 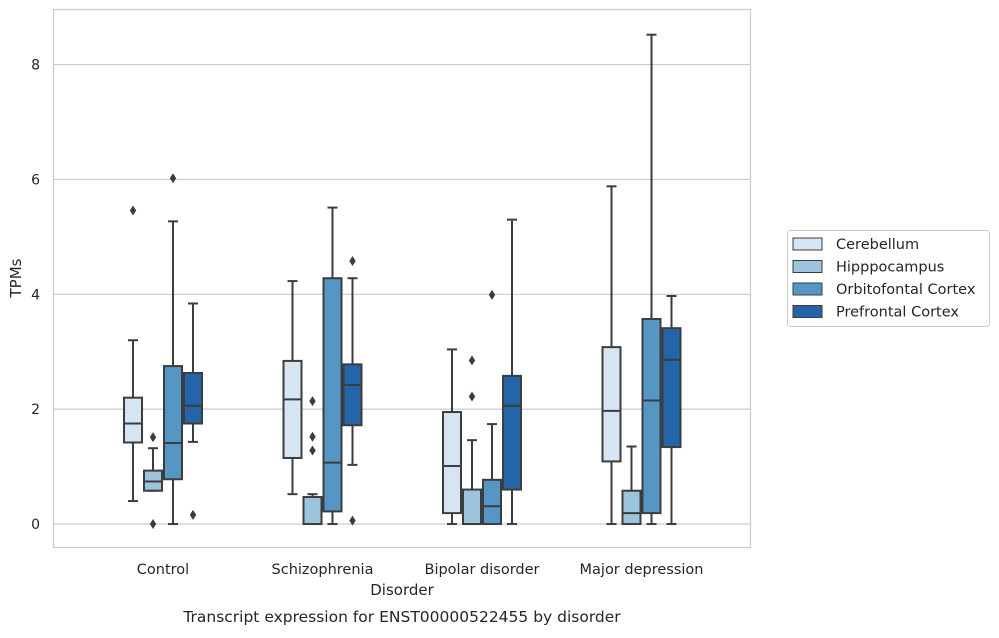 I want to click on y-axis-label: TPMs, so click(x=16, y=278).